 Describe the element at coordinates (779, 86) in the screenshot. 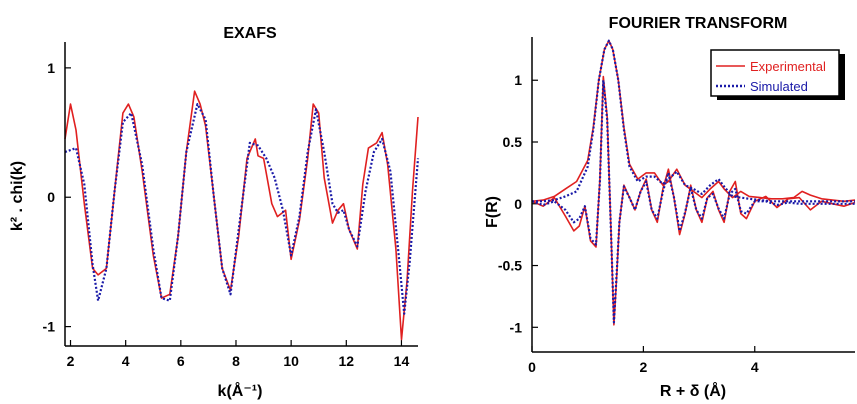

I see `legend-simulated-label: Simulated` at that location.